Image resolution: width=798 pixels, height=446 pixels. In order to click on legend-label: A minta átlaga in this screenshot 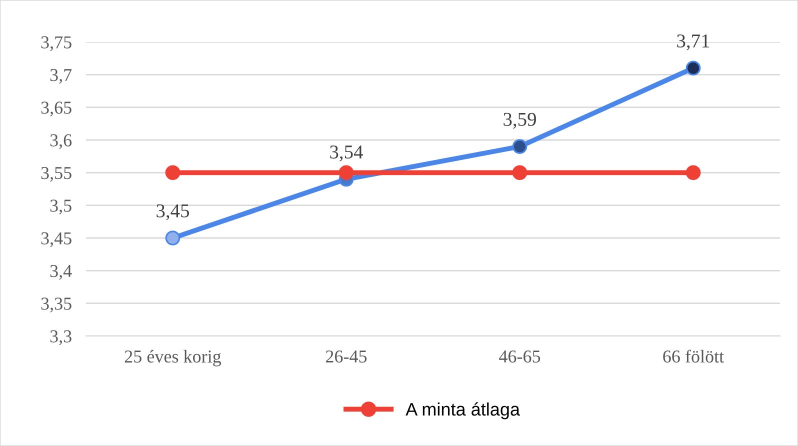, I will do `click(463, 411)`.